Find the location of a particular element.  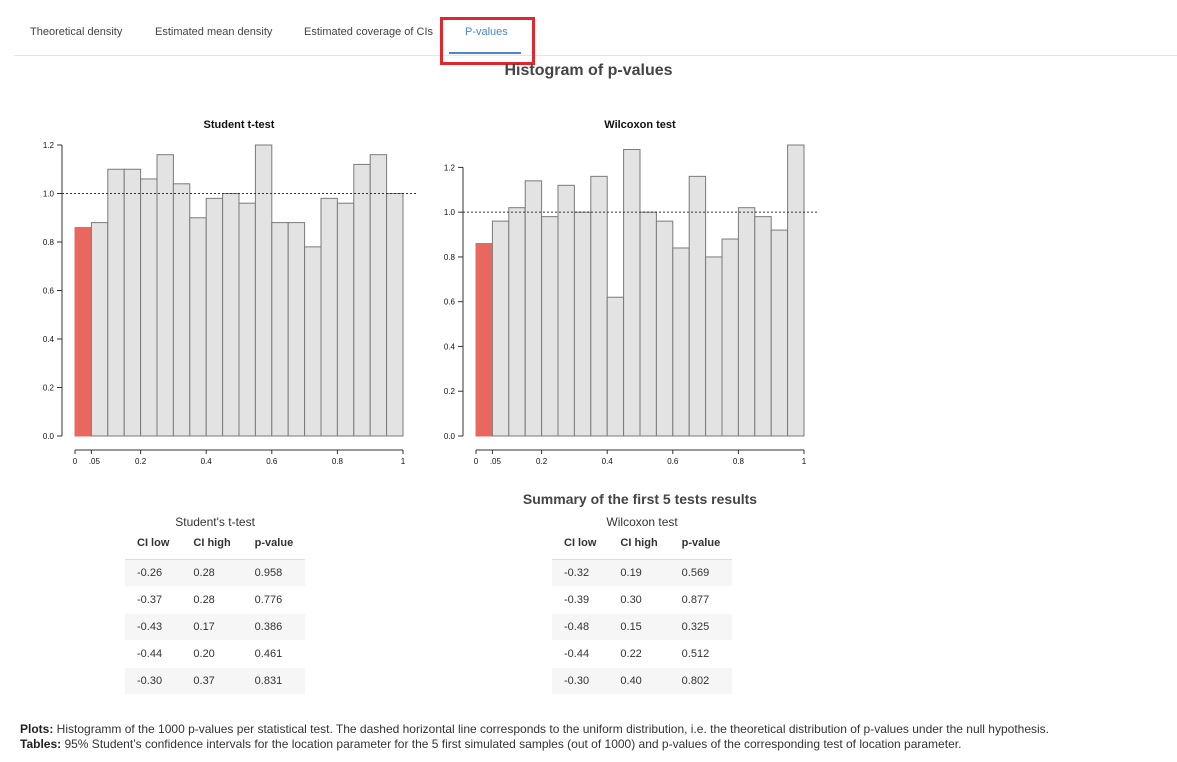

table-cell: 0.20 is located at coordinates (212, 654).